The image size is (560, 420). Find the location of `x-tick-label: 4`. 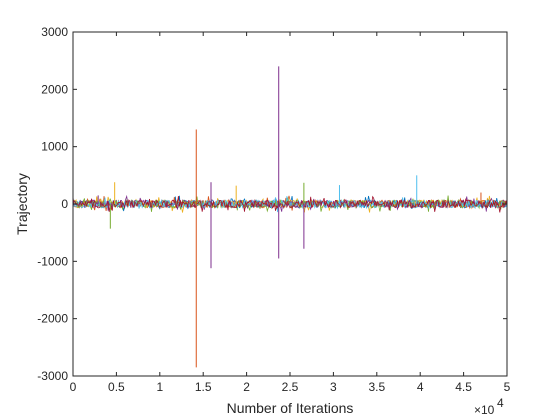

x-tick-label: 4 is located at coordinates (420, 387).